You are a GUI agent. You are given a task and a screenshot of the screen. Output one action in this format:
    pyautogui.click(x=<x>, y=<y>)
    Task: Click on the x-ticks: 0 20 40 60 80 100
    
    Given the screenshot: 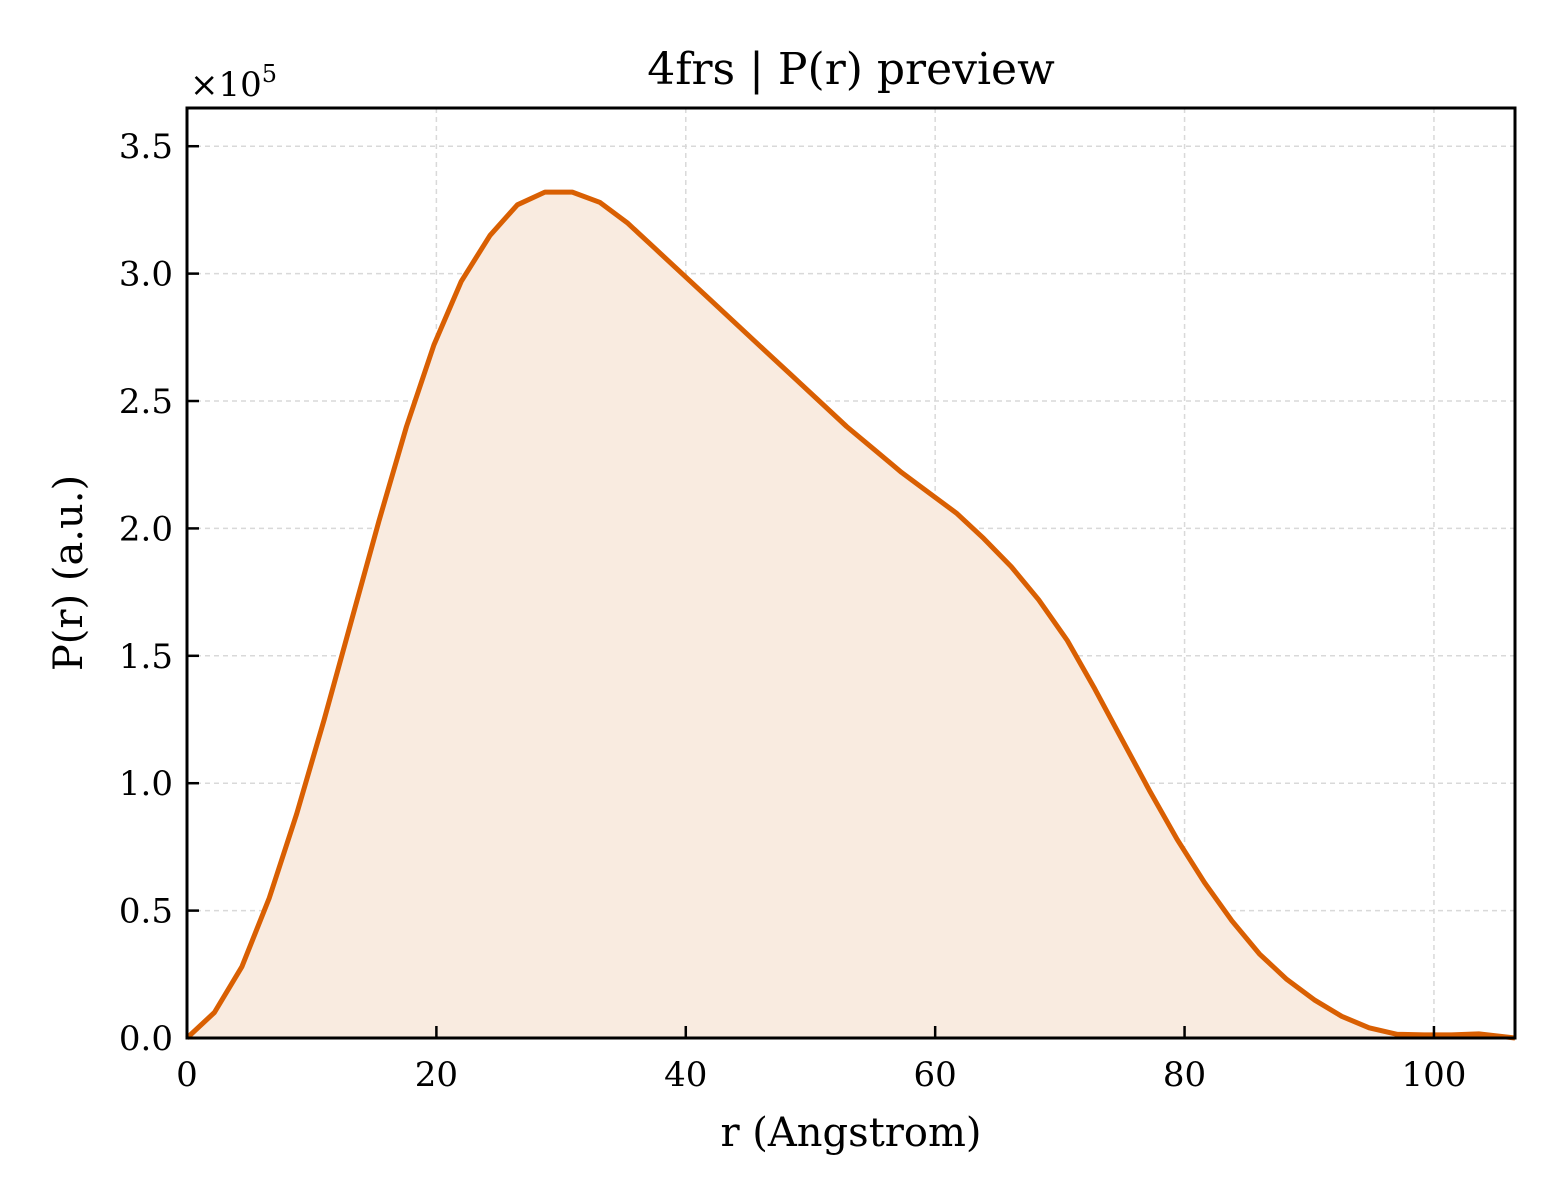 What is the action you would take?
    pyautogui.click(x=821, y=1060)
    